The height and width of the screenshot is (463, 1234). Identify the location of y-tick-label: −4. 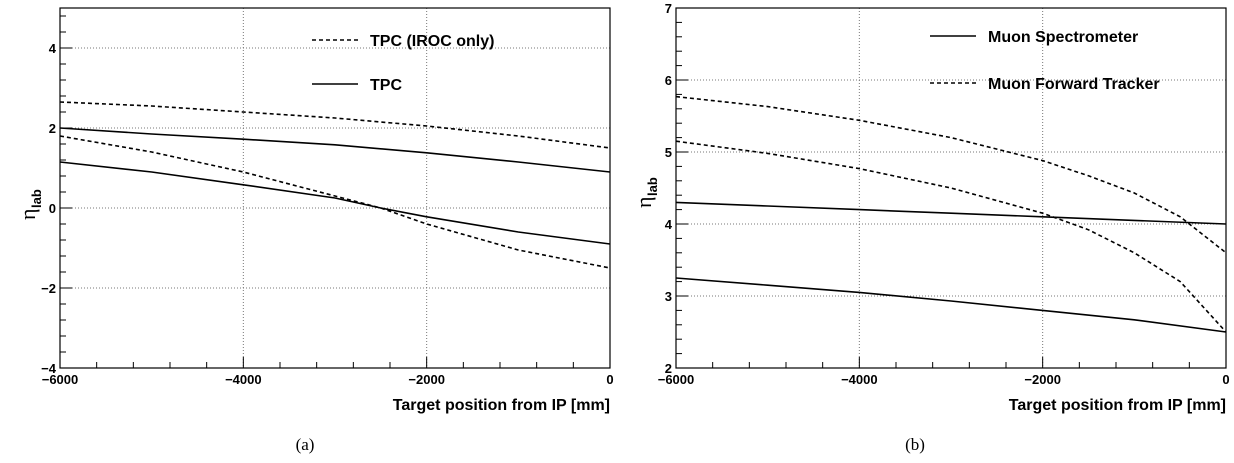
(49, 368).